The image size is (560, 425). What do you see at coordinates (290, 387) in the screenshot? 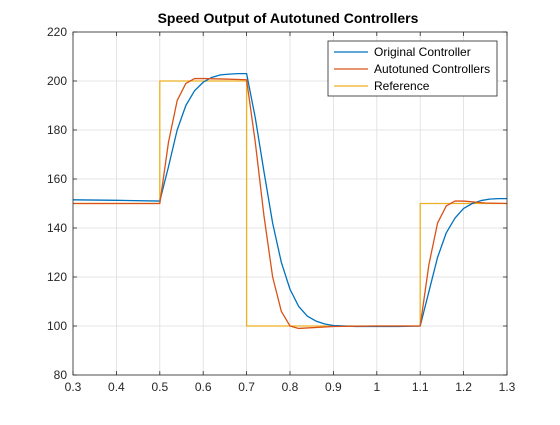
I see `x-tick-label: 0.8` at bounding box center [290, 387].